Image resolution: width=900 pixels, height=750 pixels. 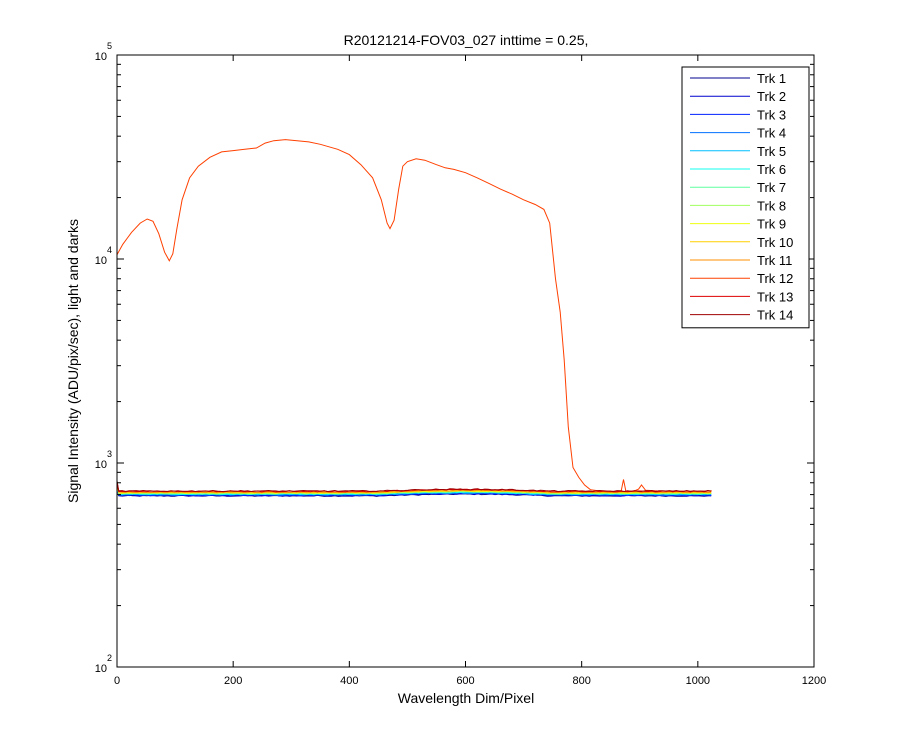 What do you see at coordinates (775, 296) in the screenshot?
I see `legend-label: Trk 13` at bounding box center [775, 296].